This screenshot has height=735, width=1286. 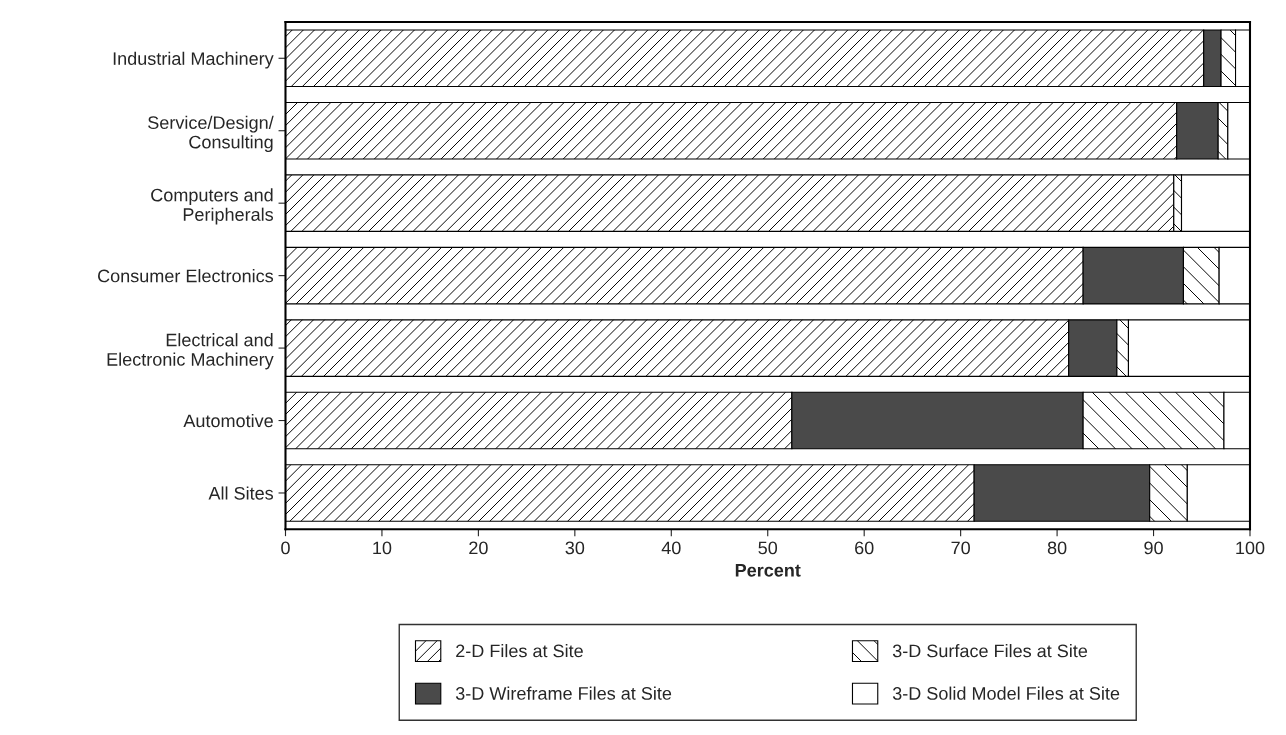 What do you see at coordinates (671, 548) in the screenshot?
I see `x-tick-label: 40` at bounding box center [671, 548].